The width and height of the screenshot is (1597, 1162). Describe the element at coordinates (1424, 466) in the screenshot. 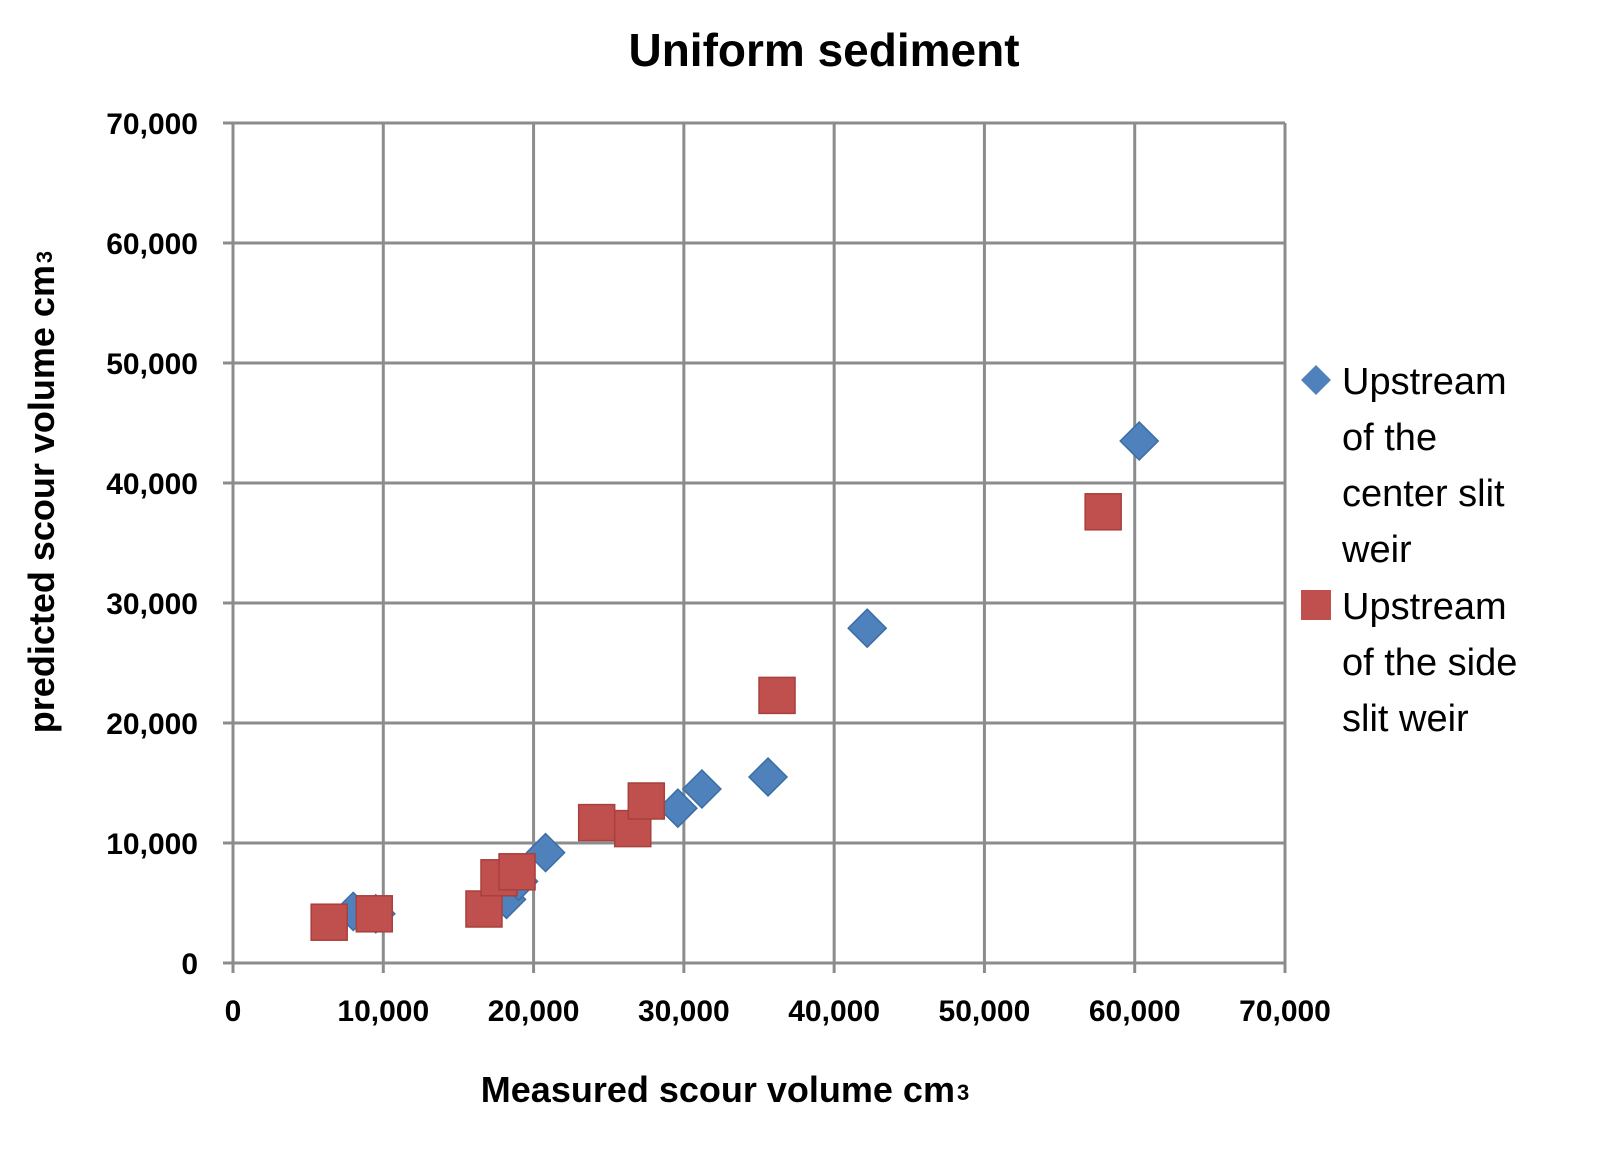

I see `legend-label: Upstream of the center slit weir` at that location.